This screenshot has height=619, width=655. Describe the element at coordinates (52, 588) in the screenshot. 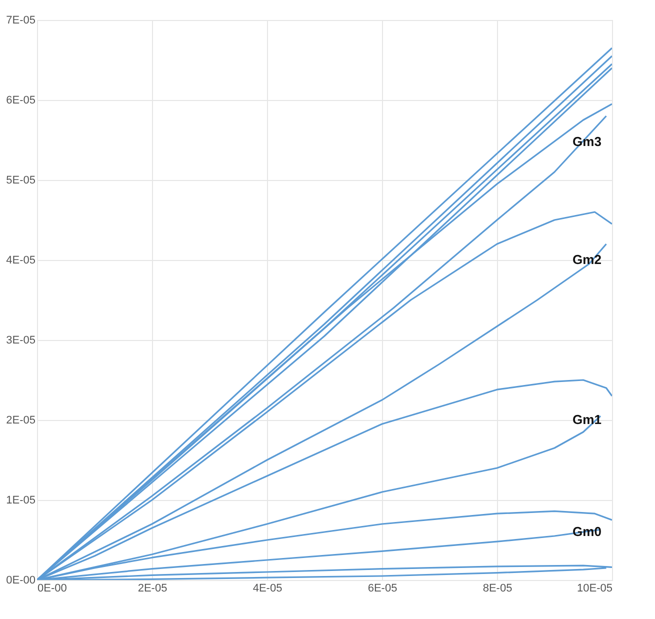

I see `x-tick-label: 0E-00` at that location.